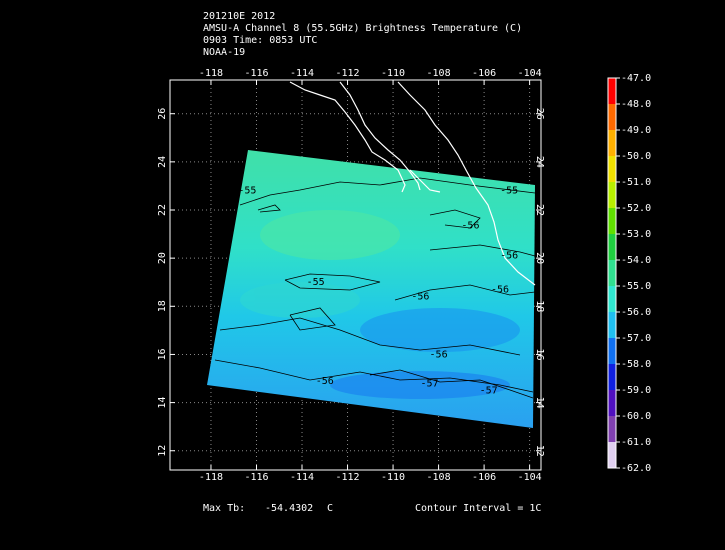 Image resolution: width=725 pixels, height=550 pixels. What do you see at coordinates (372, 508) in the screenshot?
I see `footer: Max Tb: -54.4302 C Contour Interval = 1C` at bounding box center [372, 508].